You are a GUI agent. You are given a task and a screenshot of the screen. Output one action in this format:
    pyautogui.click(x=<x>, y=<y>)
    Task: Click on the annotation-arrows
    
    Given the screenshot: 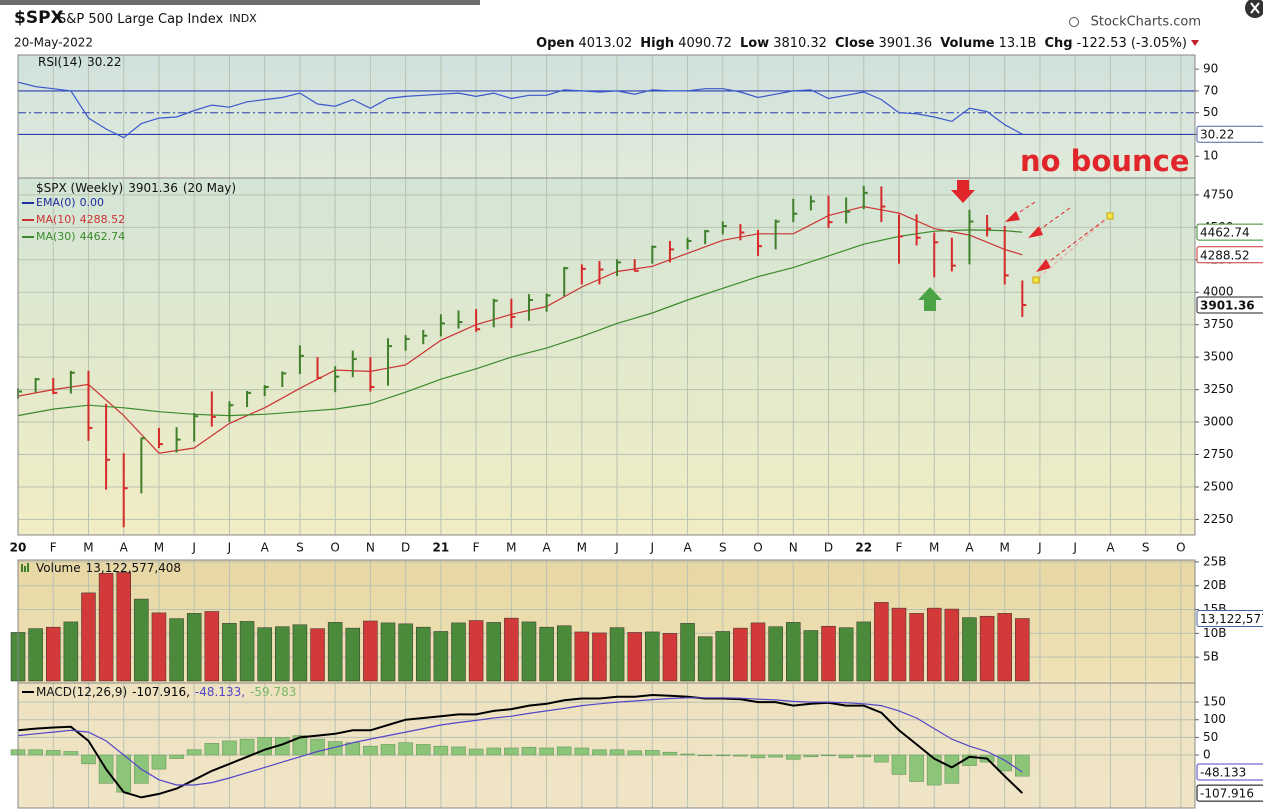 What is the action you would take?
    pyautogui.click(x=1016, y=245)
    